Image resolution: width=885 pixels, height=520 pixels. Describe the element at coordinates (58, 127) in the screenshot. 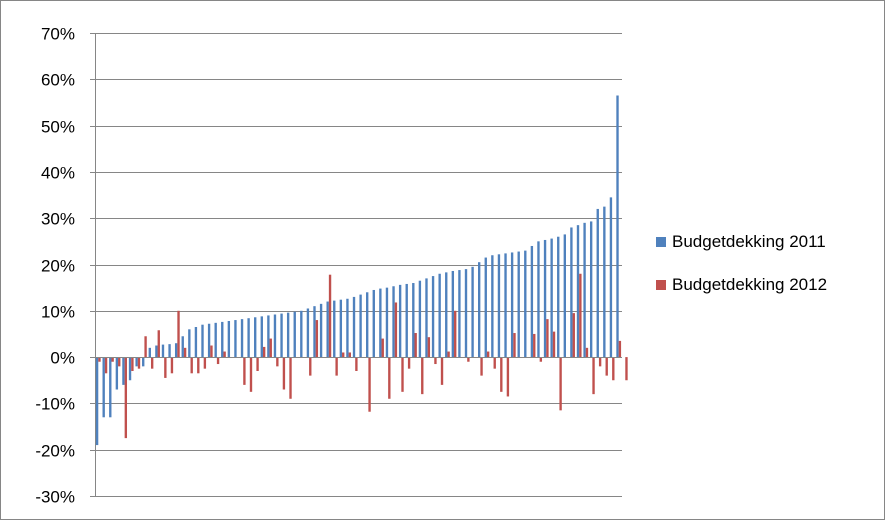

I see `y-tick-label: 50%` at that location.